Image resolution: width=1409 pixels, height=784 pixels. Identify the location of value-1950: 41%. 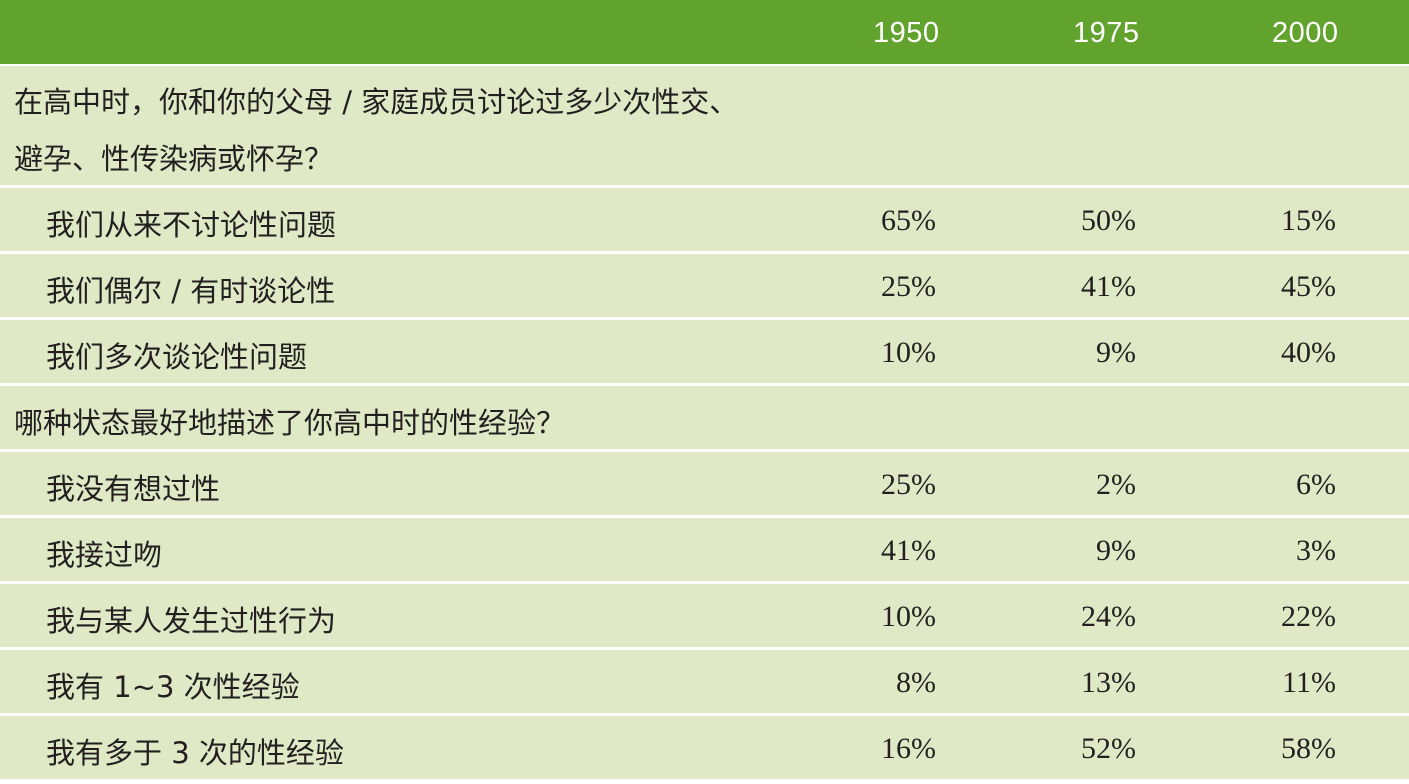
(908, 550).